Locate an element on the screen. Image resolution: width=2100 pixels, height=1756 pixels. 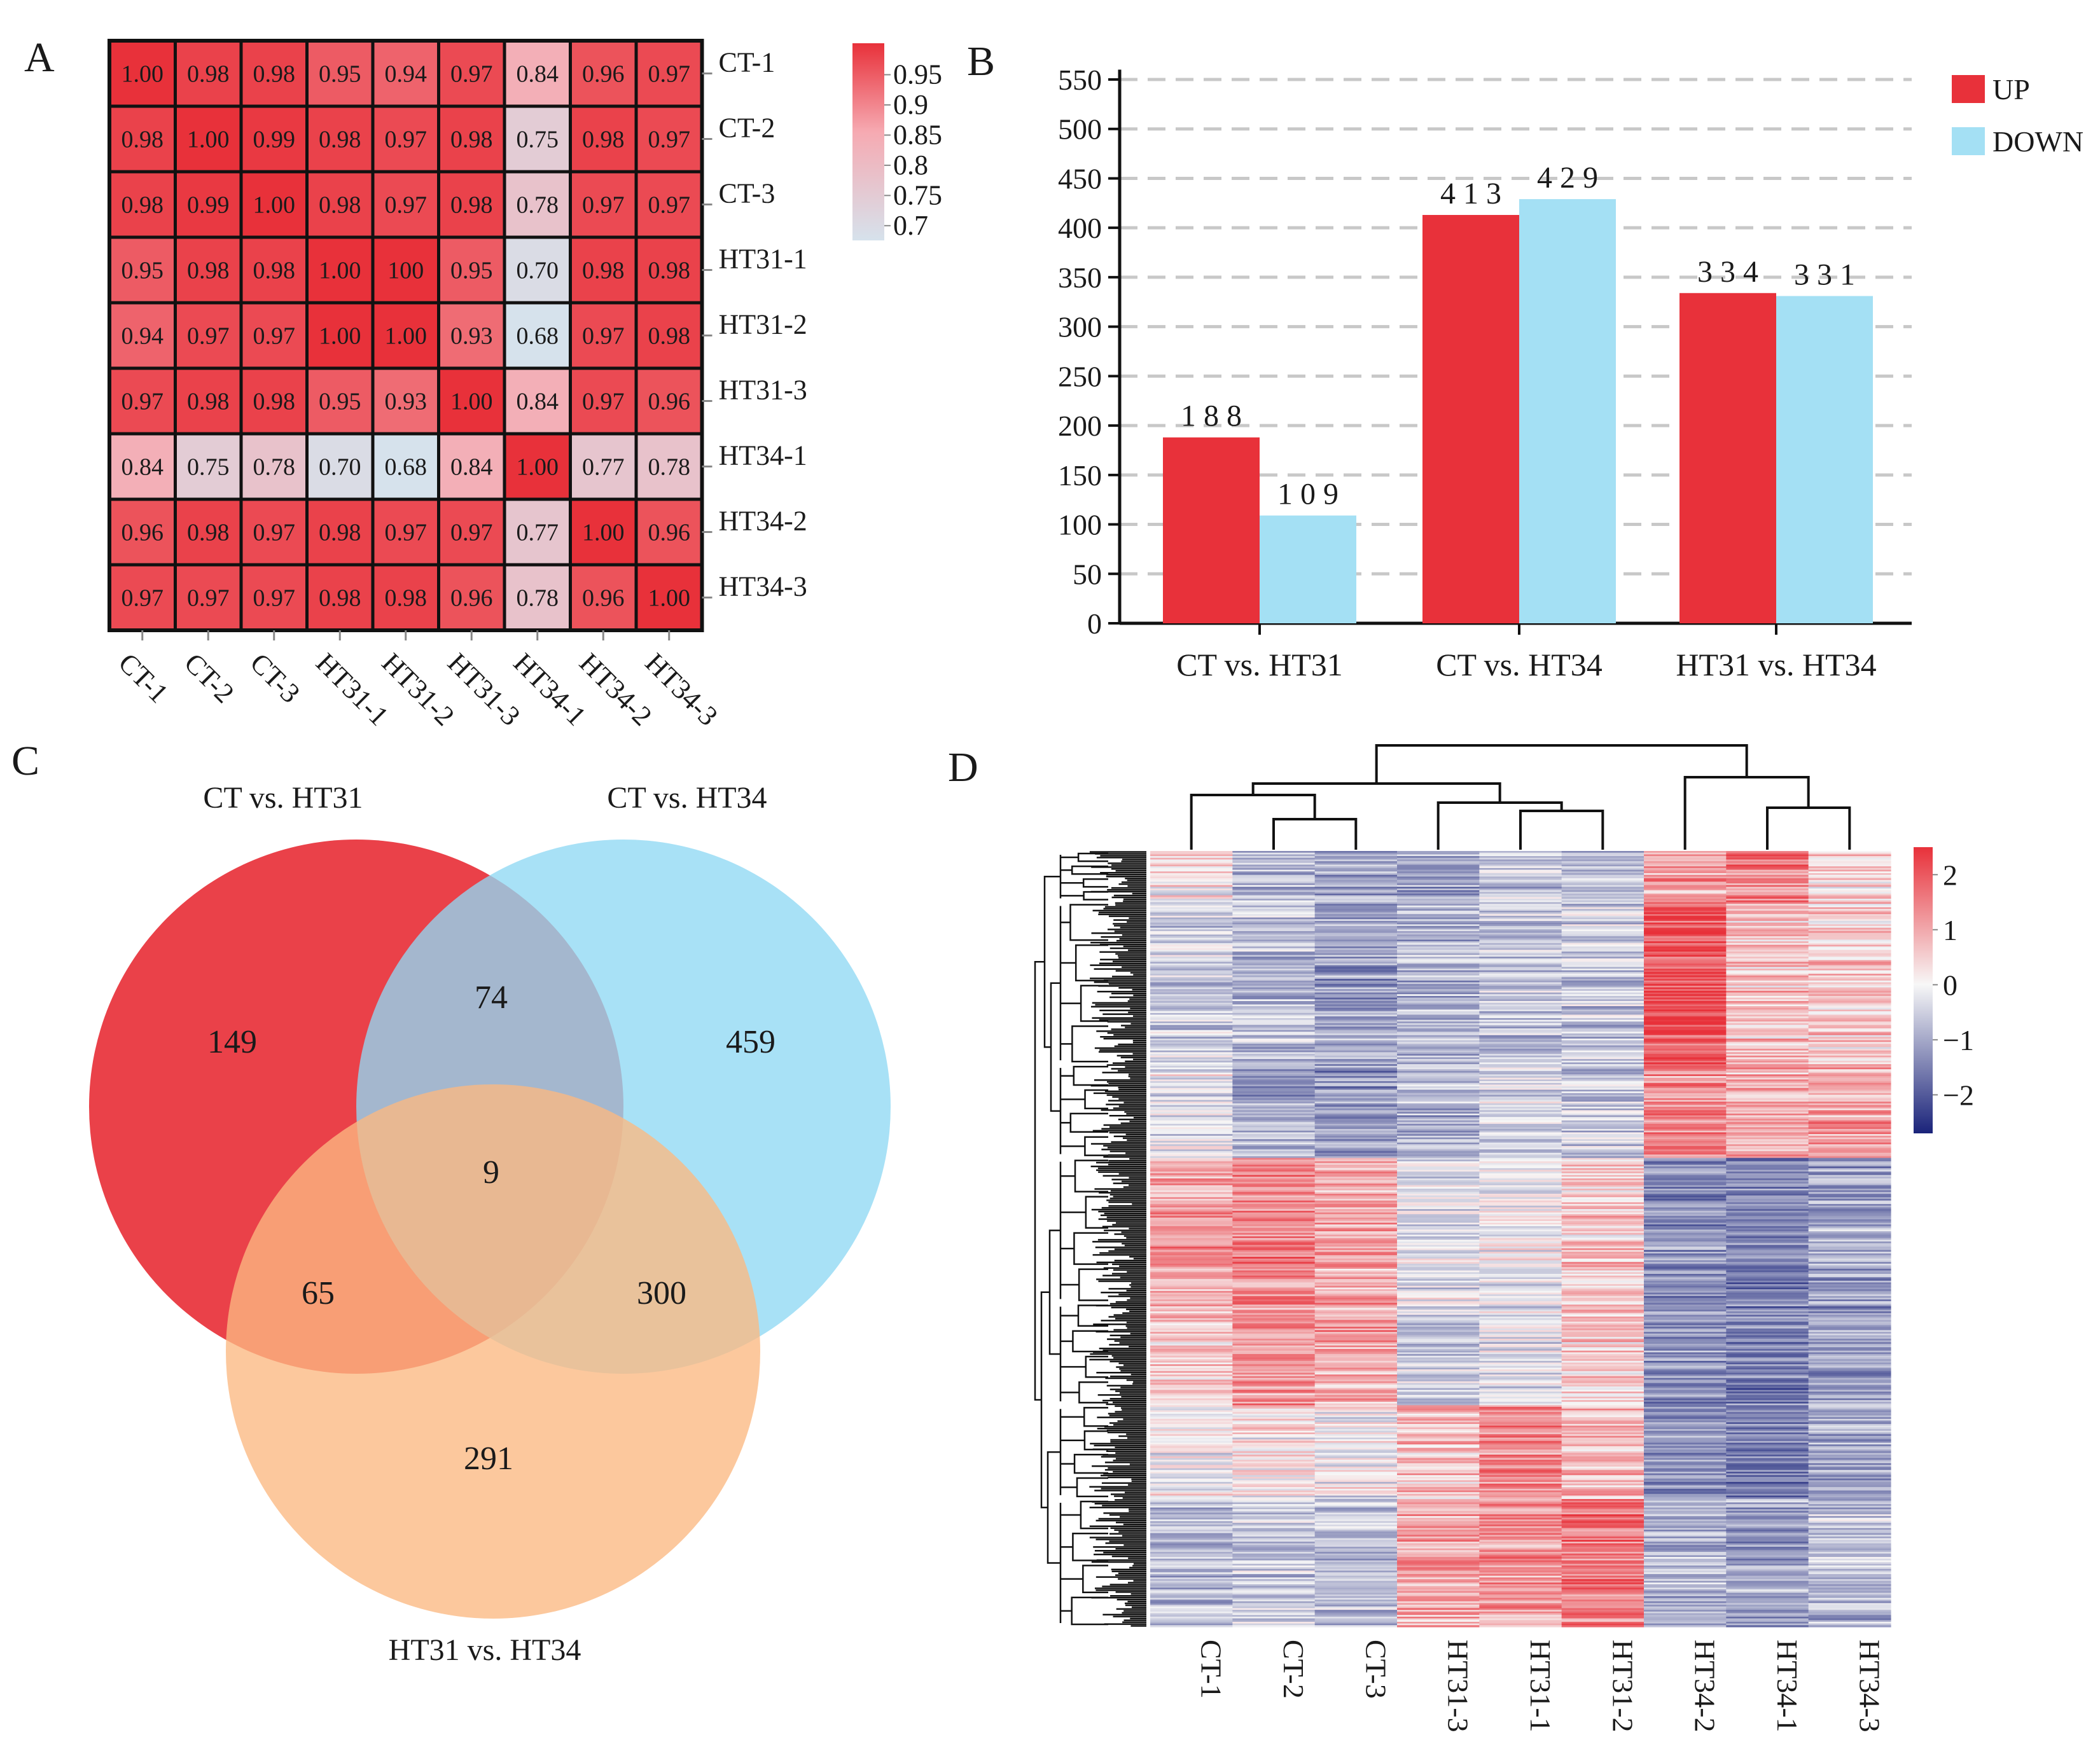
x-tick-label: HT31 vs. HT34 is located at coordinates (1776, 664).